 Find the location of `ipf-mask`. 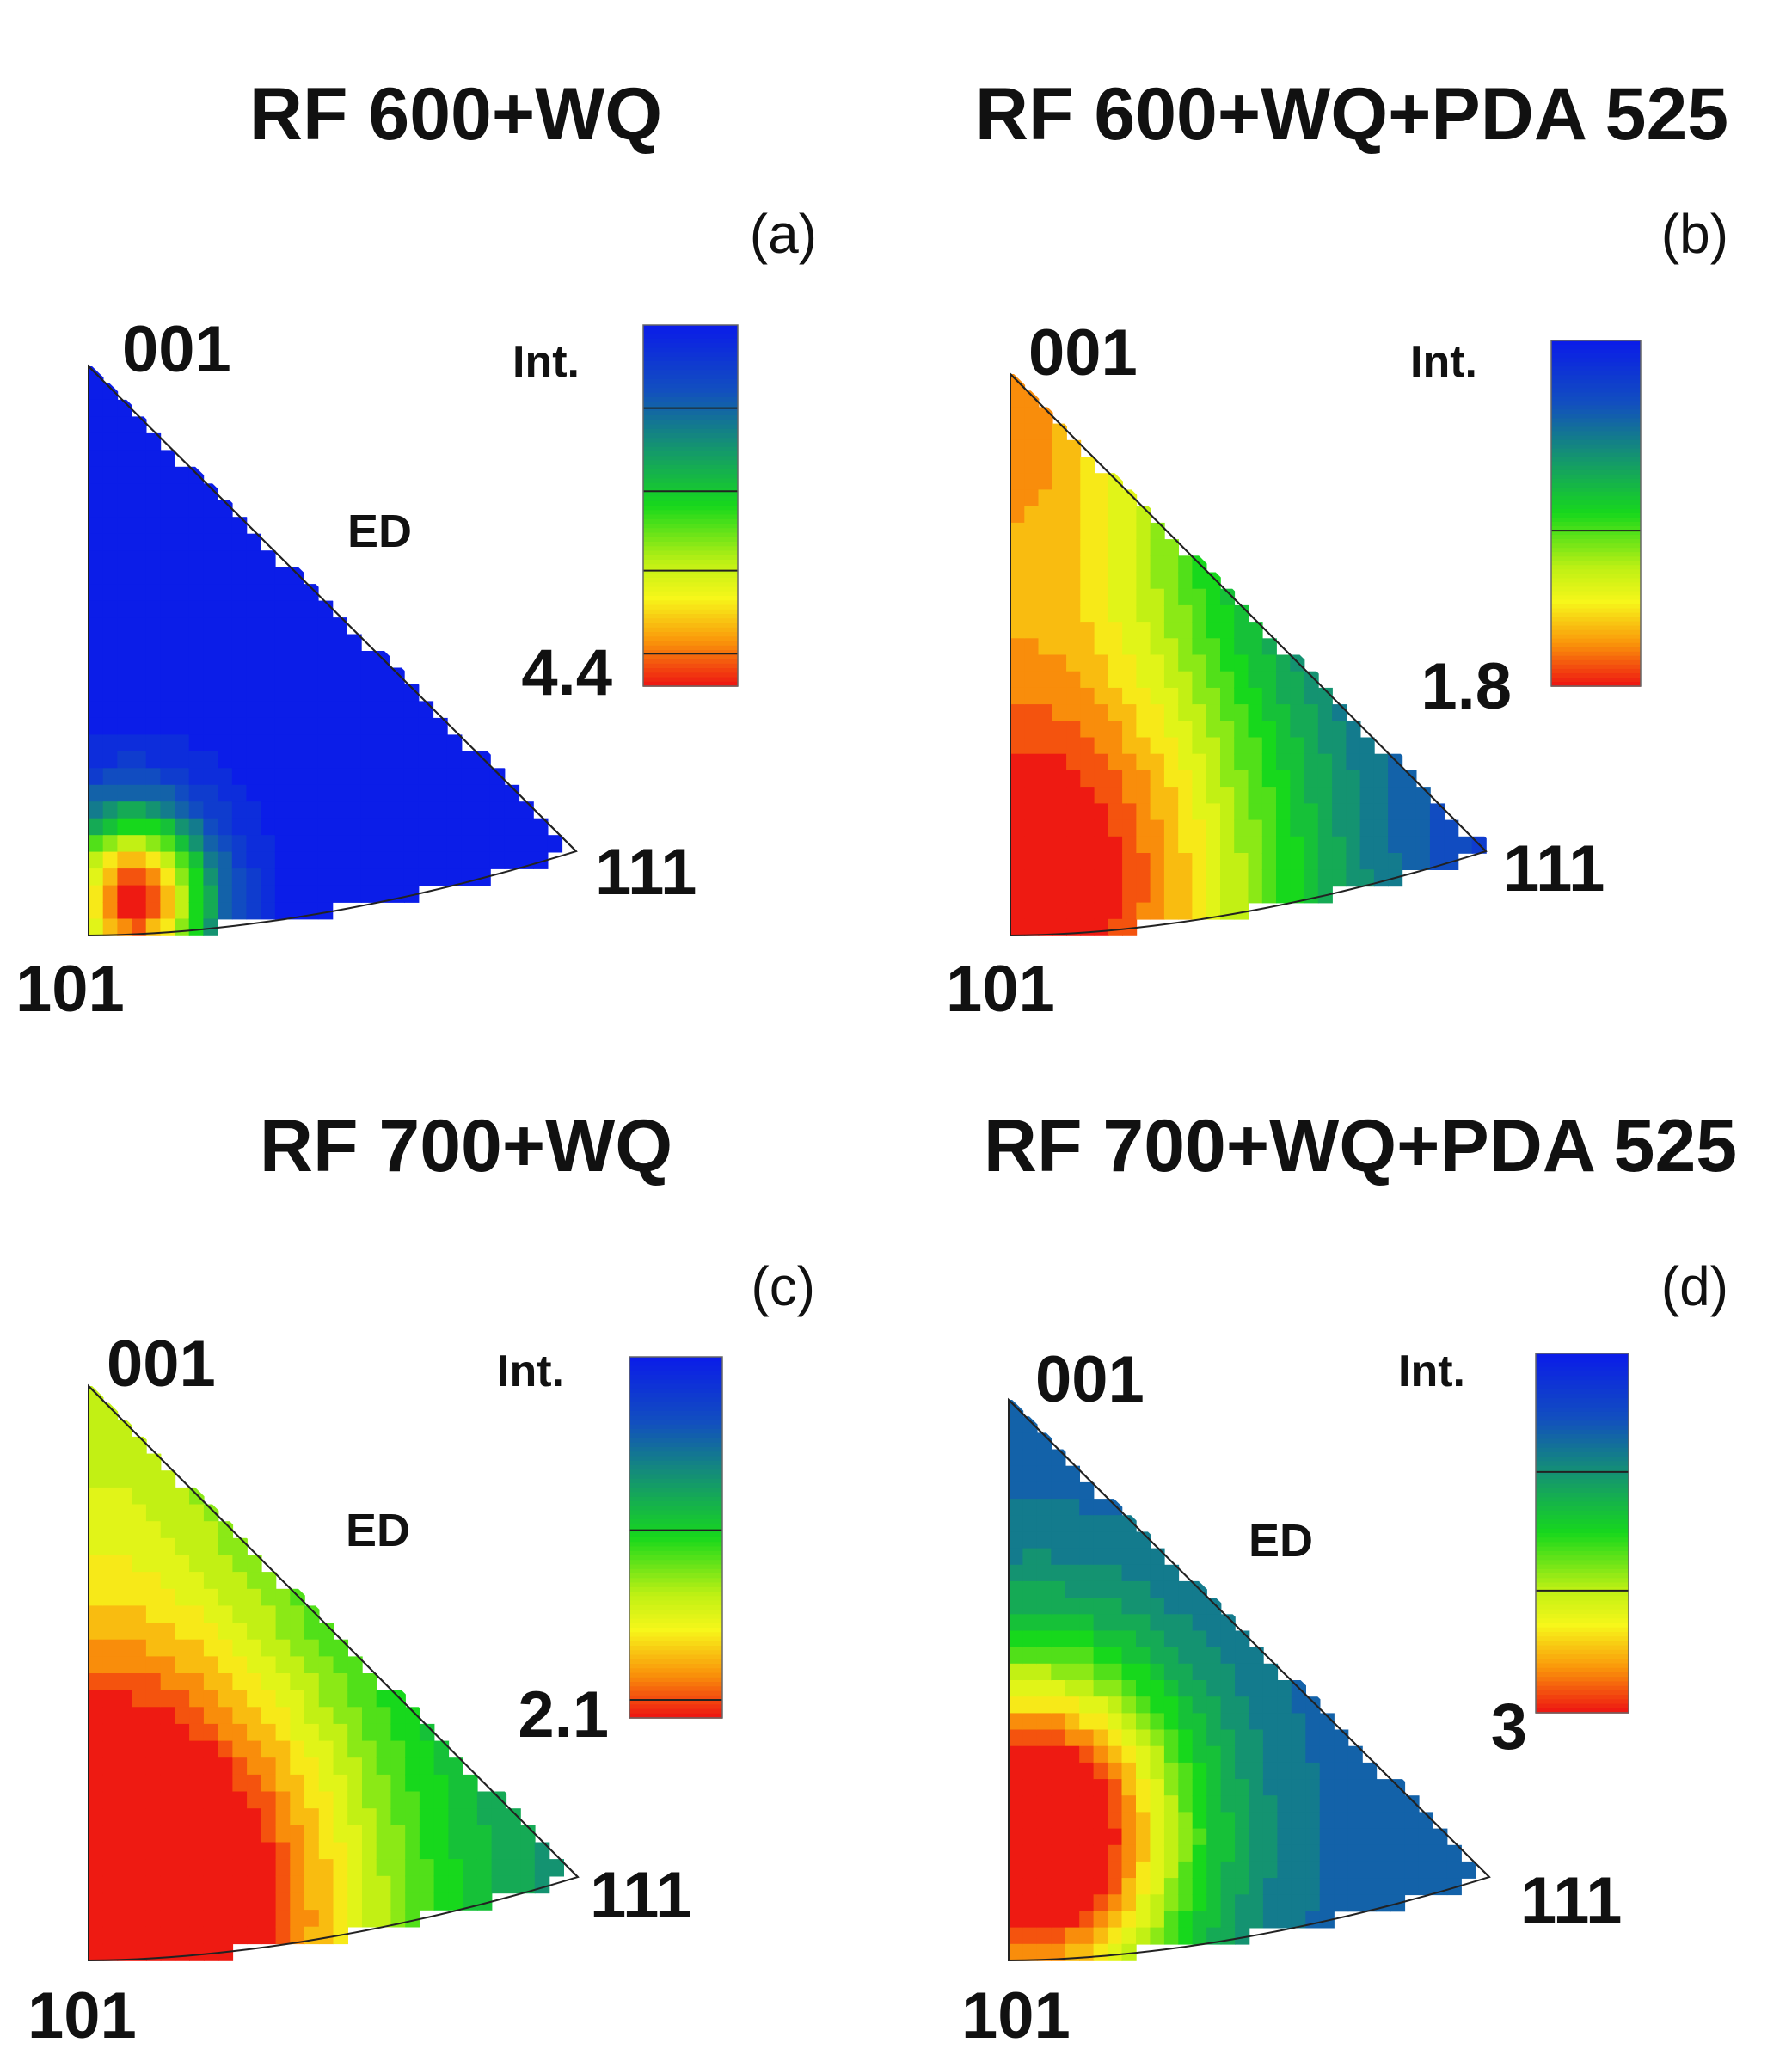

ipf-mask is located at coordinates (337, 605).